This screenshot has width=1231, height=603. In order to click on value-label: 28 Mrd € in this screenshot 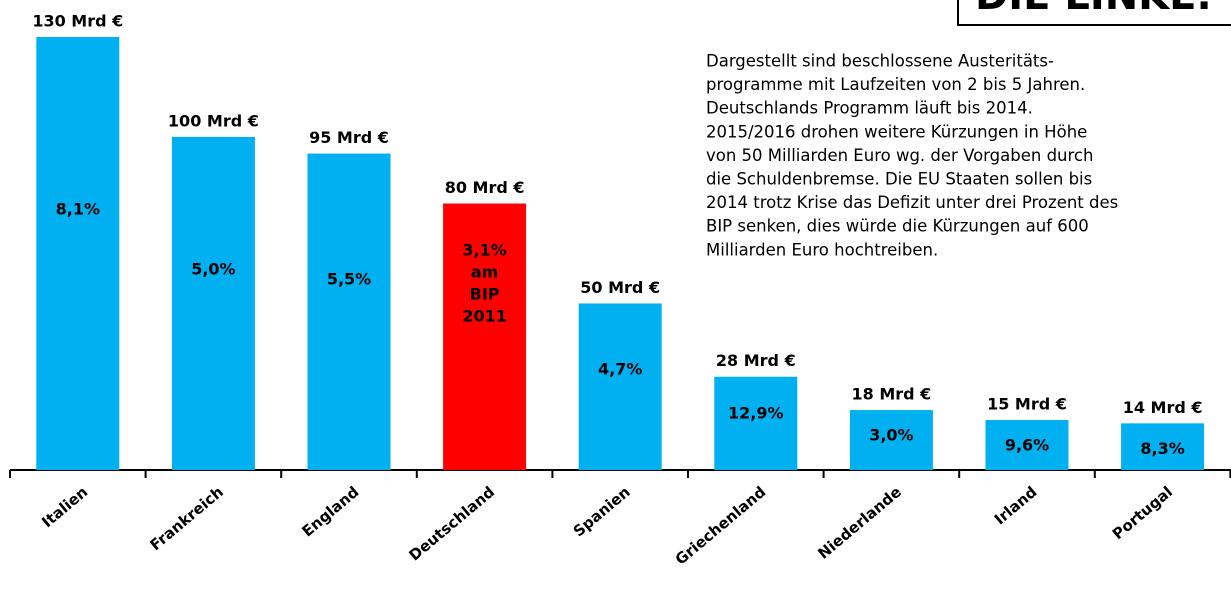, I will do `click(756, 360)`.